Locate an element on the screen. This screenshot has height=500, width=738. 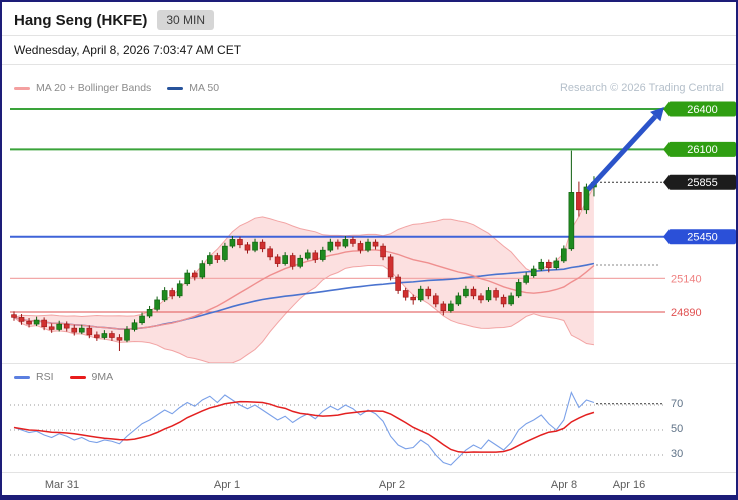
timeframe-badge: 30 MIN is located at coordinates (186, 20).